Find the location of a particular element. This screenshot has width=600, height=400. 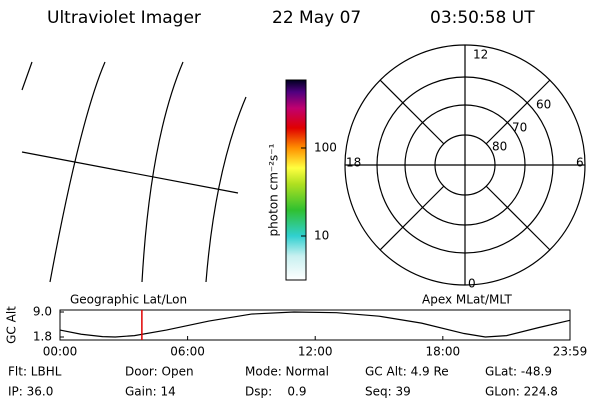

colorbar-tick: 10 is located at coordinates (321, 236).